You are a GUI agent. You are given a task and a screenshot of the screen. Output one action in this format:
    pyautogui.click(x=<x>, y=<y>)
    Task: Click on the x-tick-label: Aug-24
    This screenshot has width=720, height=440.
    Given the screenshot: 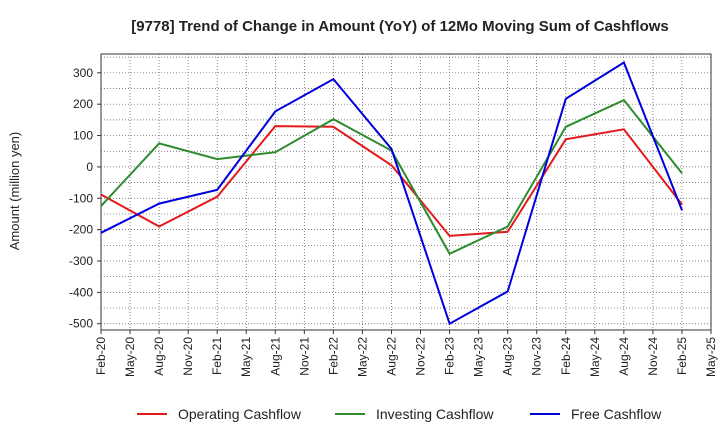 What is the action you would take?
    pyautogui.click(x=624, y=356)
    